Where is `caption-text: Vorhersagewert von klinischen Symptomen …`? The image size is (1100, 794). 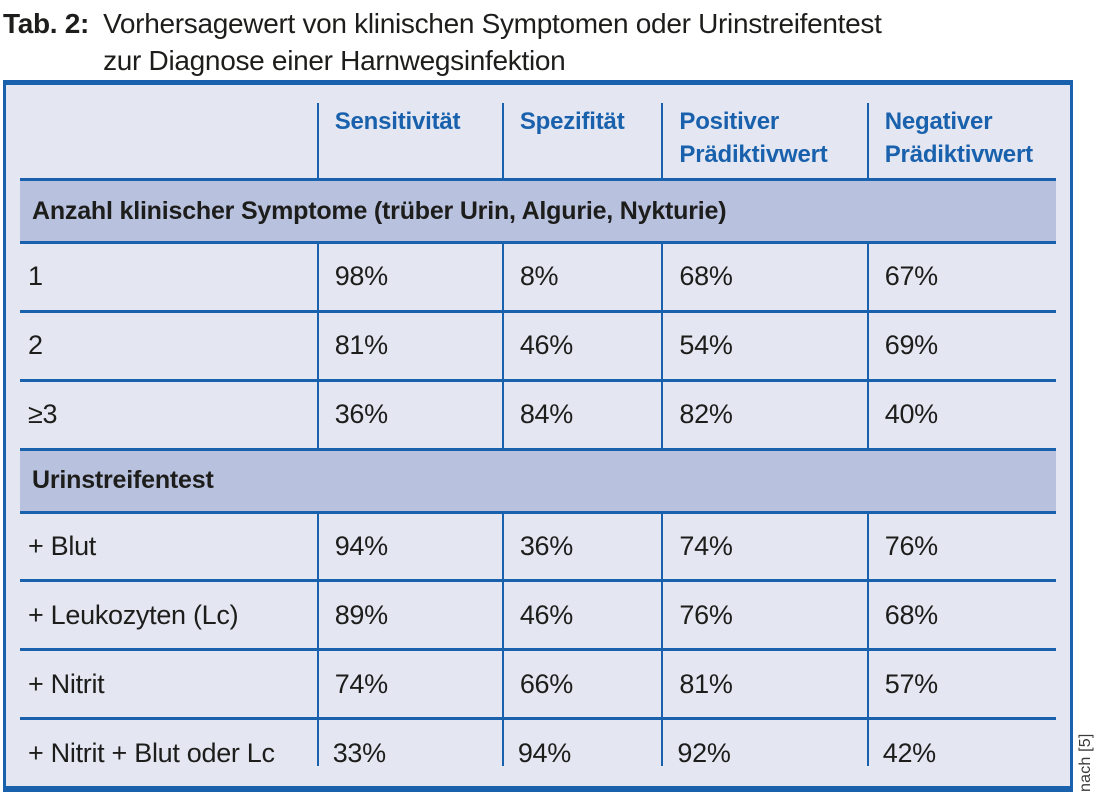 caption-text: Vorhersagewert von klinischen Symptomen … is located at coordinates (492, 42).